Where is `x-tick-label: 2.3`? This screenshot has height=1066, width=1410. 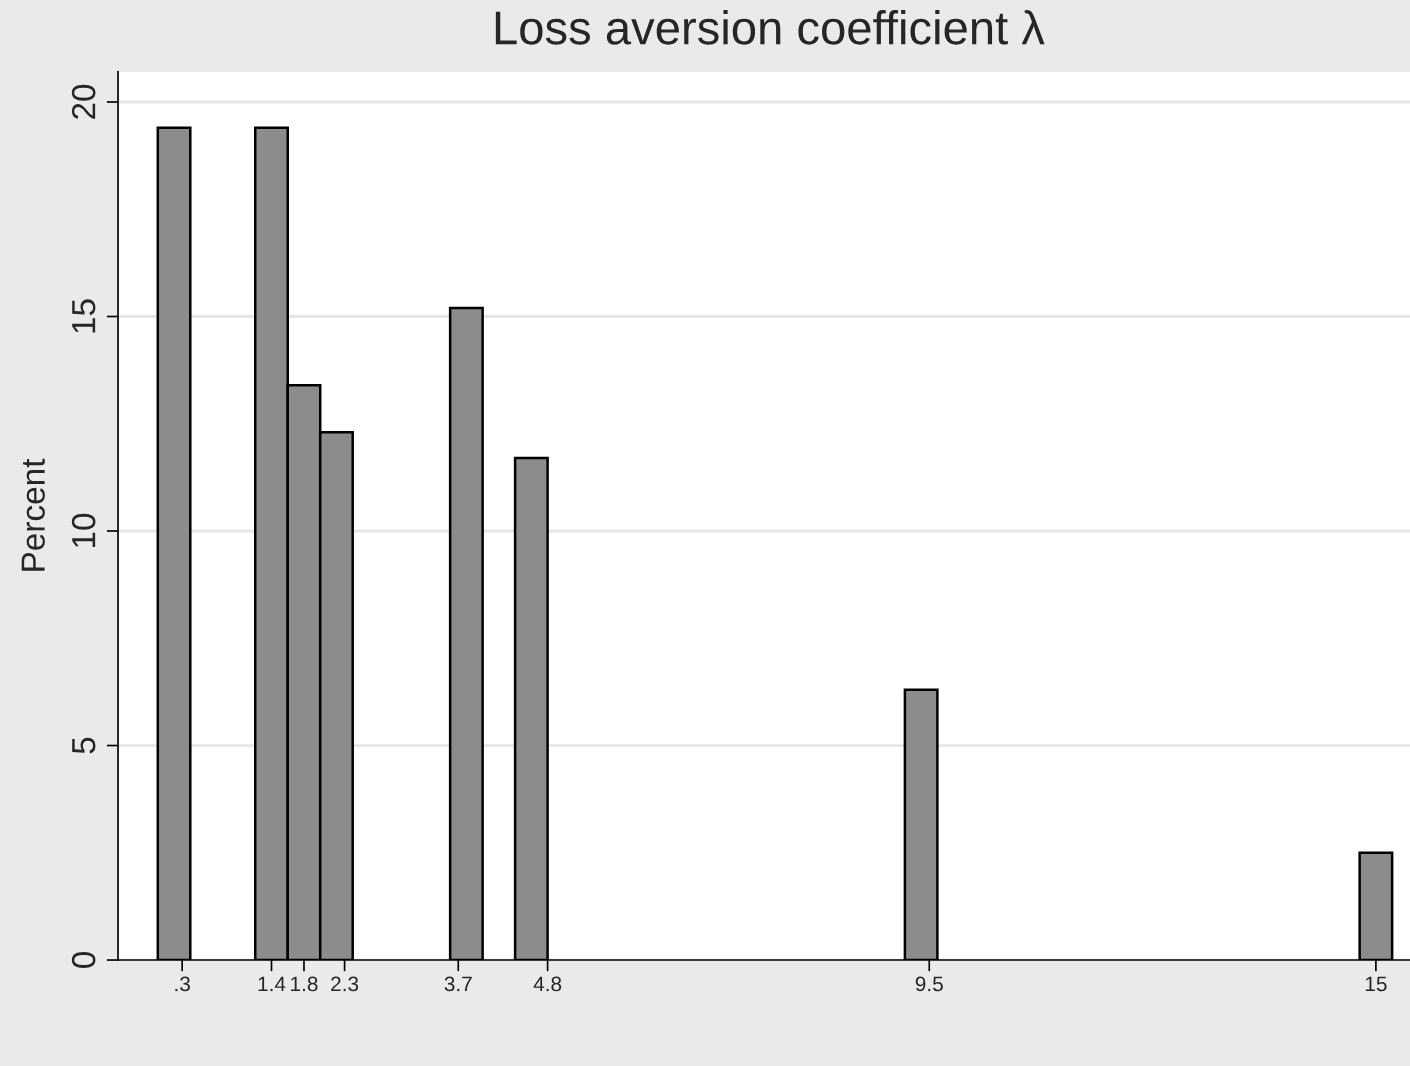 x-tick-label: 2.3 is located at coordinates (345, 984).